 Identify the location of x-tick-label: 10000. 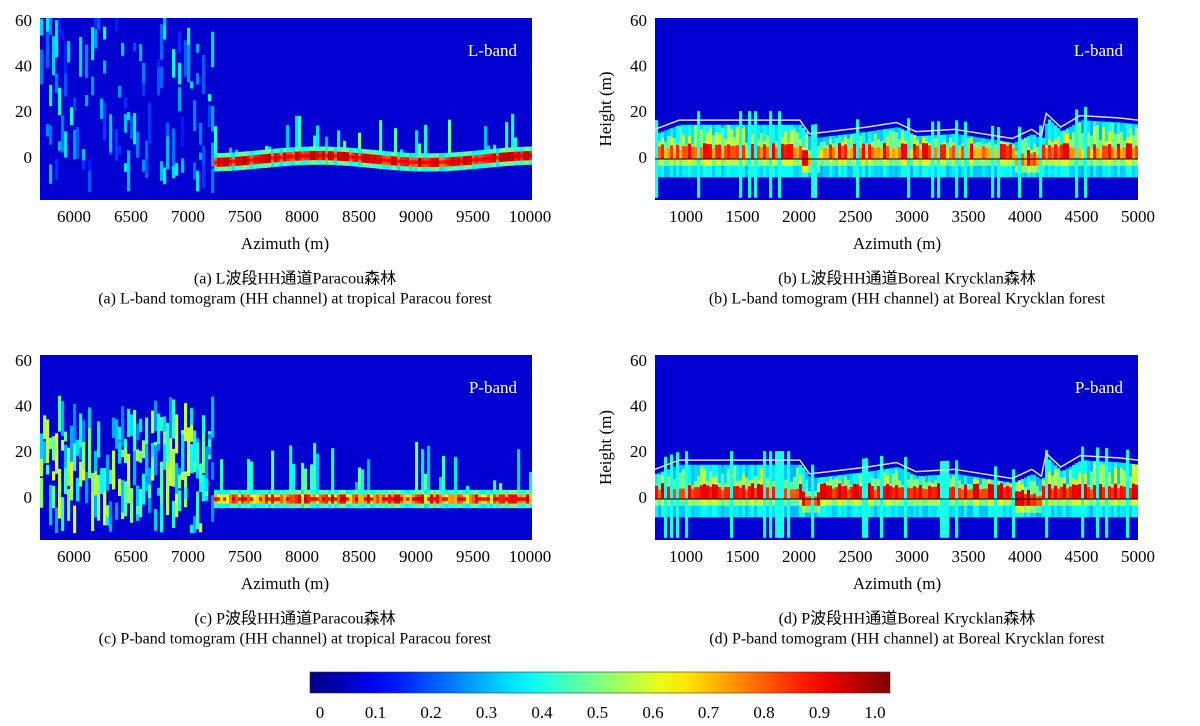
(530, 216).